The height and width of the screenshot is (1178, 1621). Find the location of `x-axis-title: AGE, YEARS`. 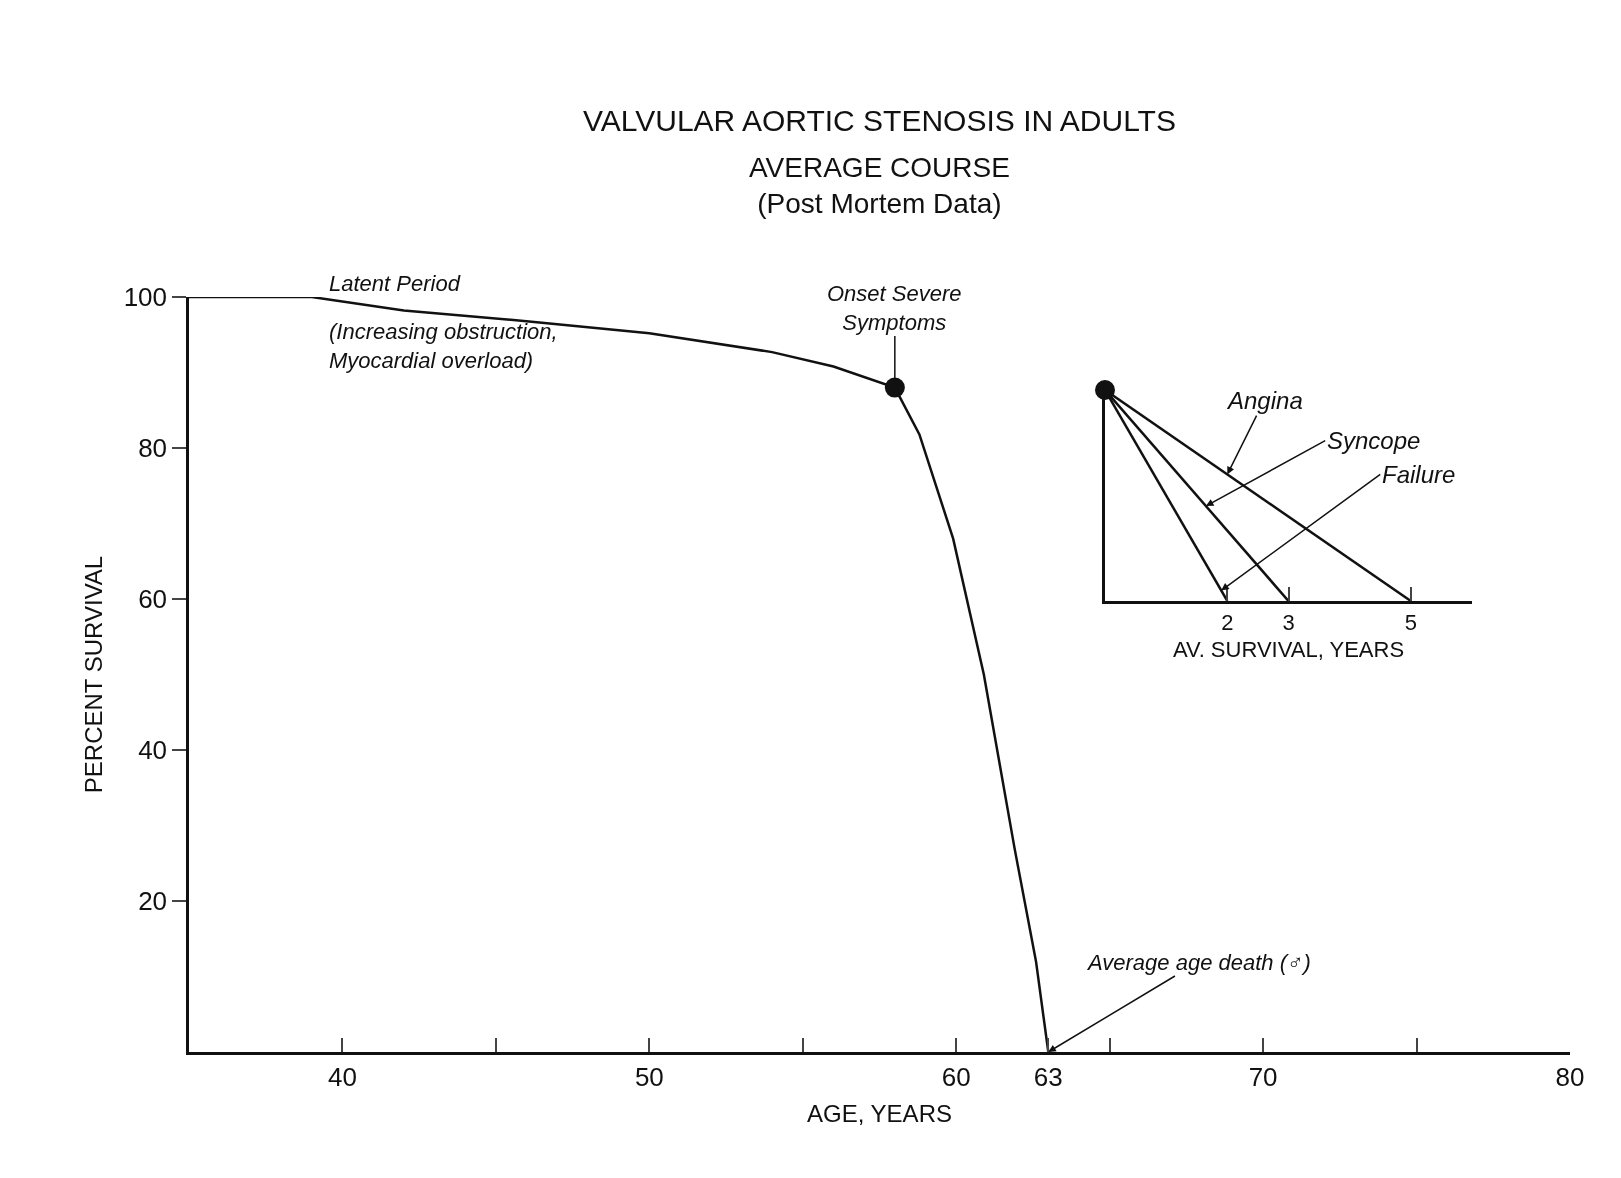

x-axis-title: AGE, YEARS is located at coordinates (879, 1114).